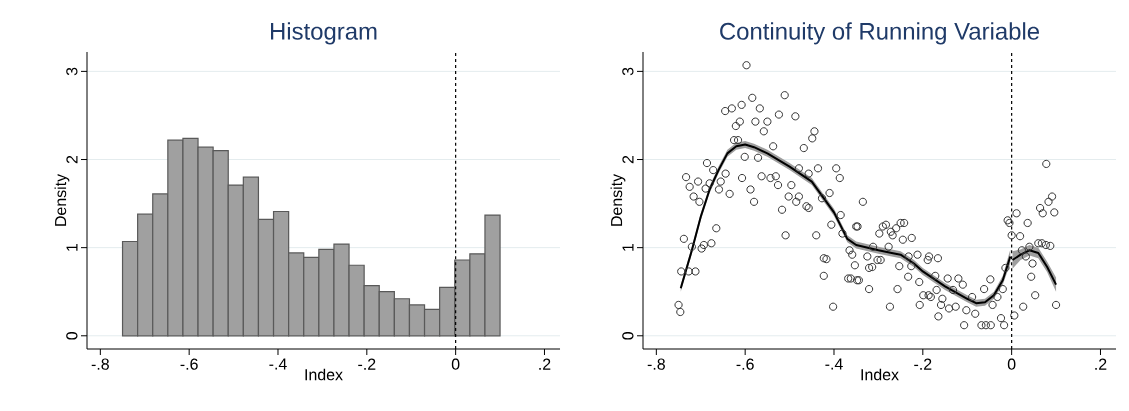  What do you see at coordinates (324, 33) in the screenshot?
I see `chart-title: Histogram` at bounding box center [324, 33].